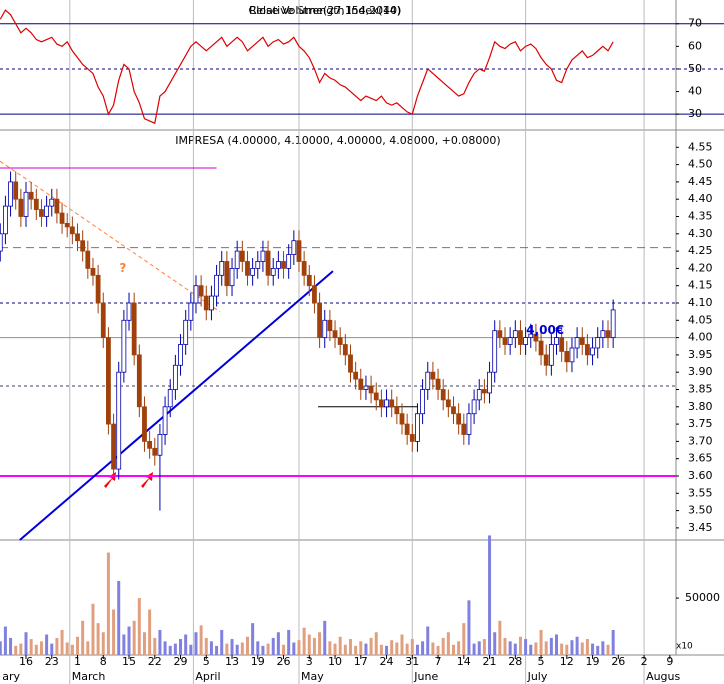 Image resolution: width=724 pixels, height=684 pixels. I want to click on trend-line, so click(110, 236).